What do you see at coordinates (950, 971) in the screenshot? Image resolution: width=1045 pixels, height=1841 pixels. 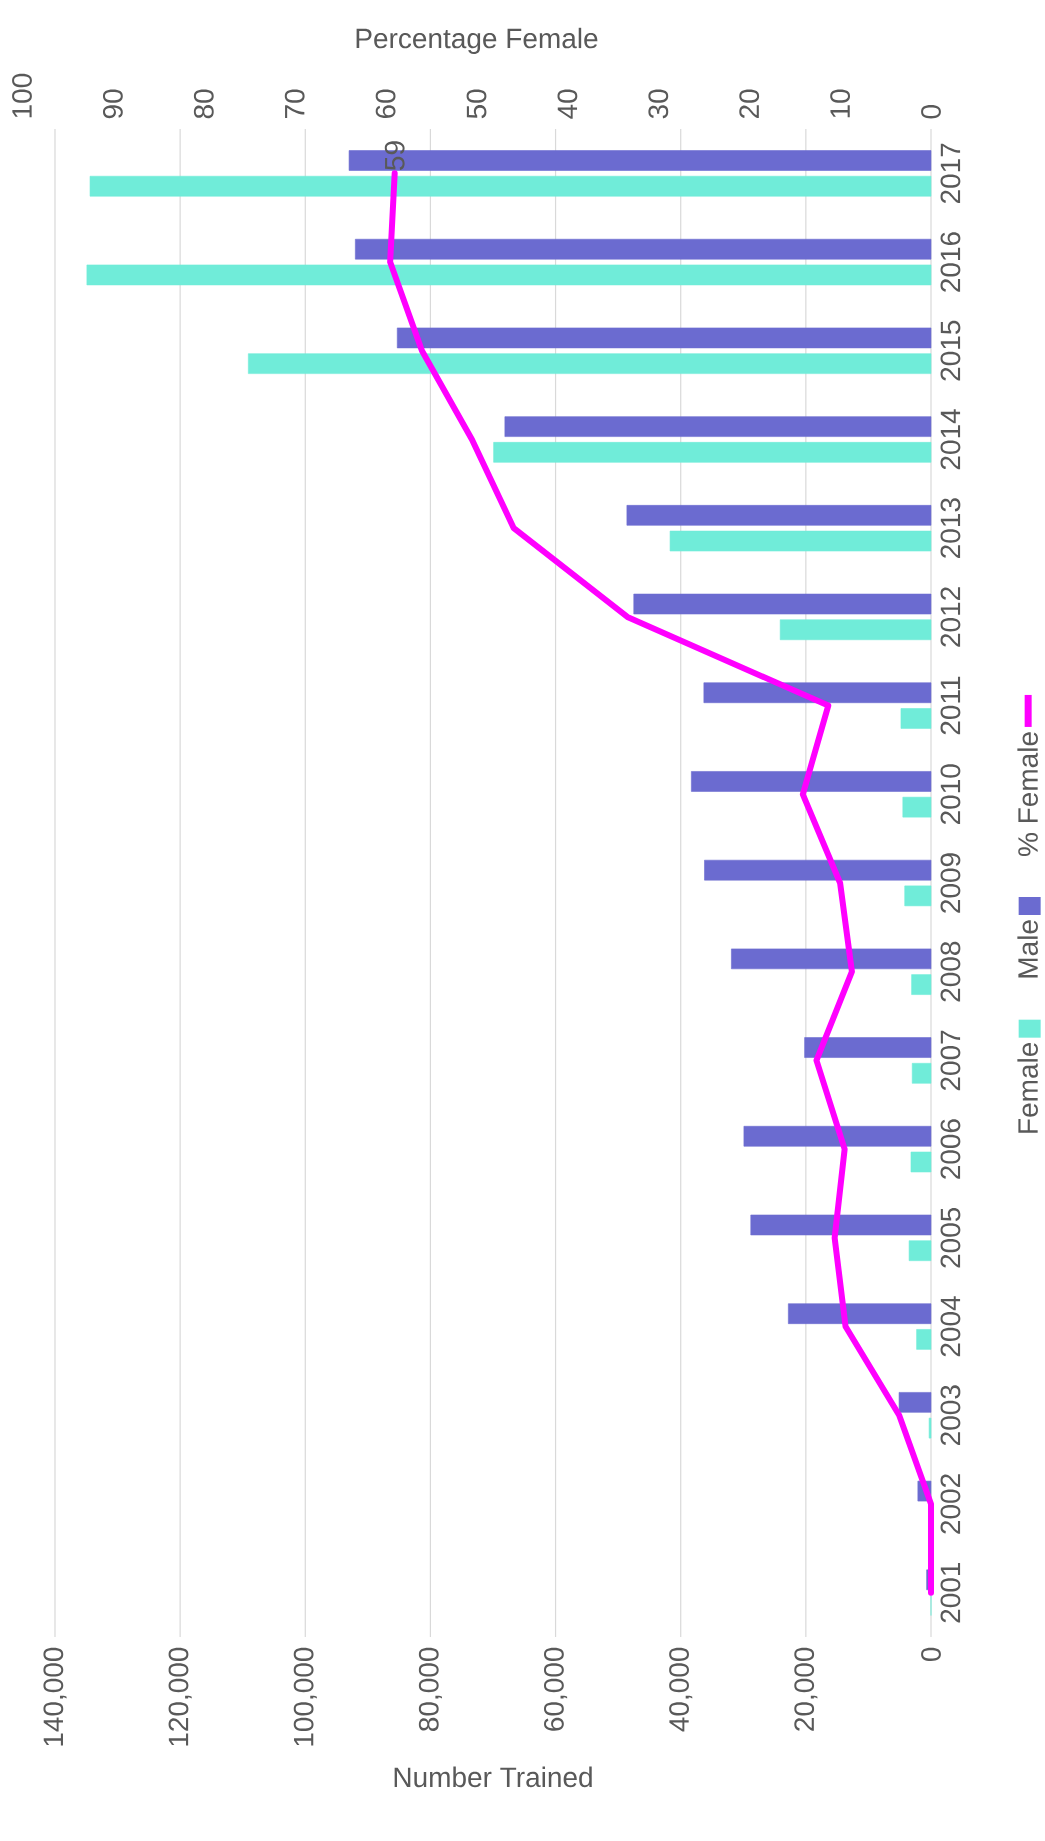 I see `y-tick-label: 2008` at bounding box center [950, 971].